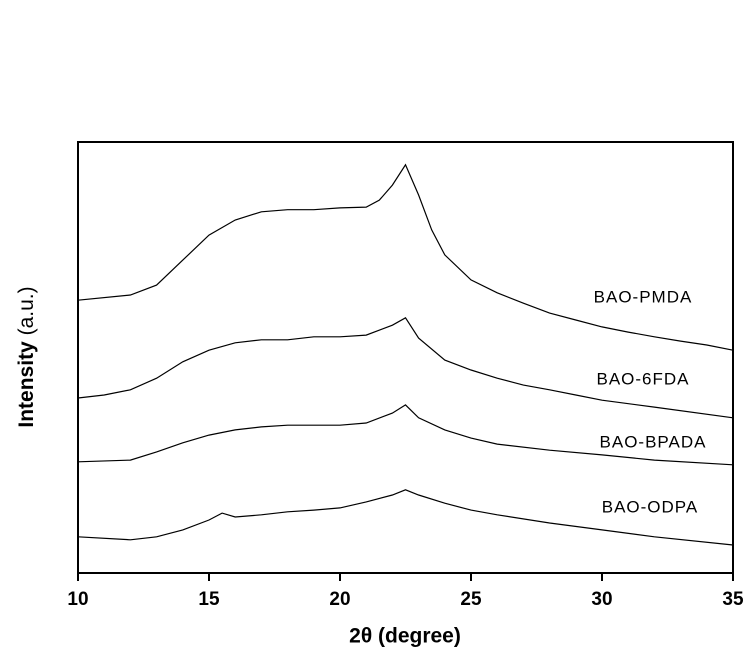 Image resolution: width=747 pixels, height=655 pixels. Describe the element at coordinates (209, 599) in the screenshot. I see `x-tick-label: 15` at that location.